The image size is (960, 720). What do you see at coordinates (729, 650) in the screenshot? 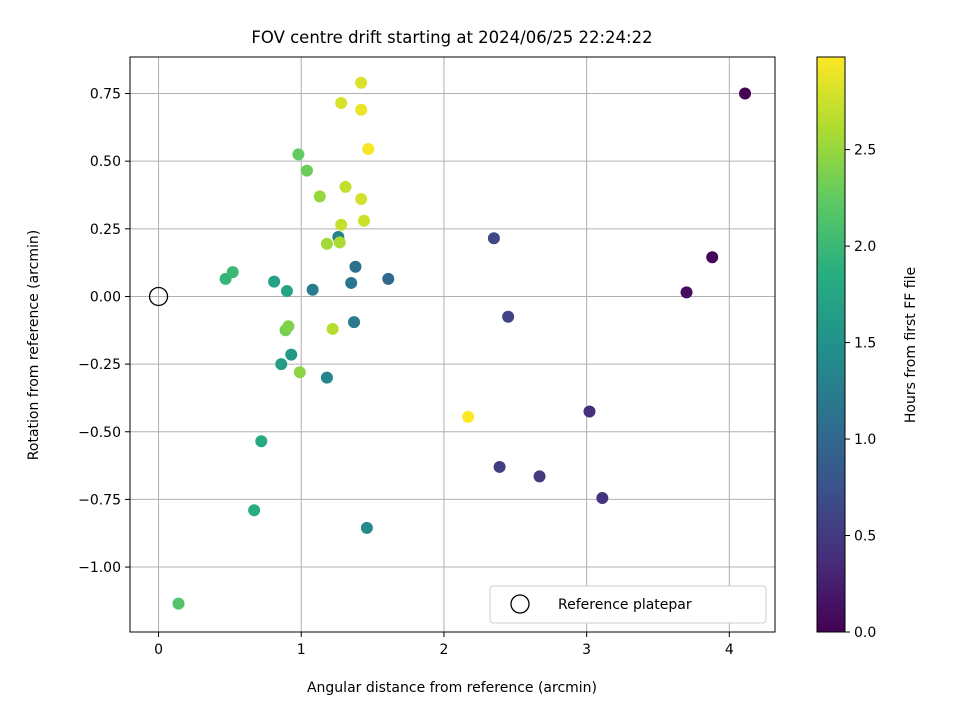
I see `x-tick-label: 4` at bounding box center [729, 650].